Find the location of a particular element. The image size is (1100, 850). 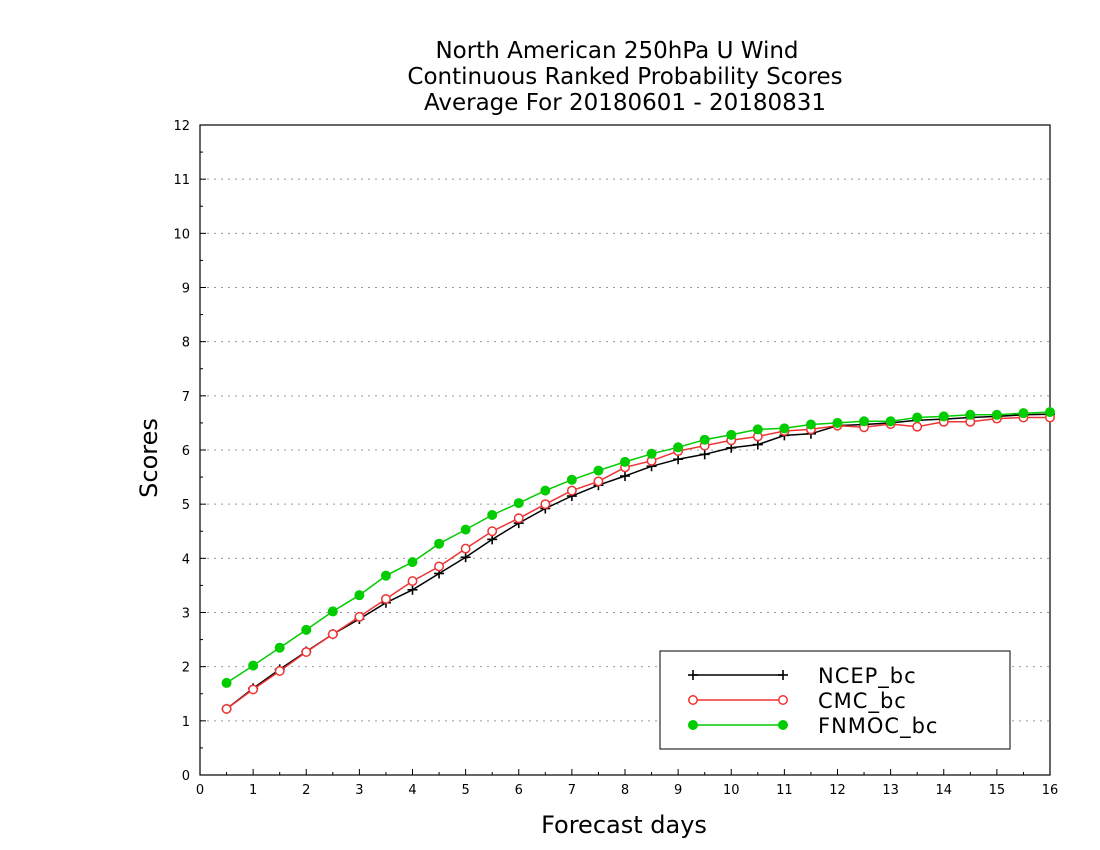

x-tick-label: 7 is located at coordinates (572, 790).